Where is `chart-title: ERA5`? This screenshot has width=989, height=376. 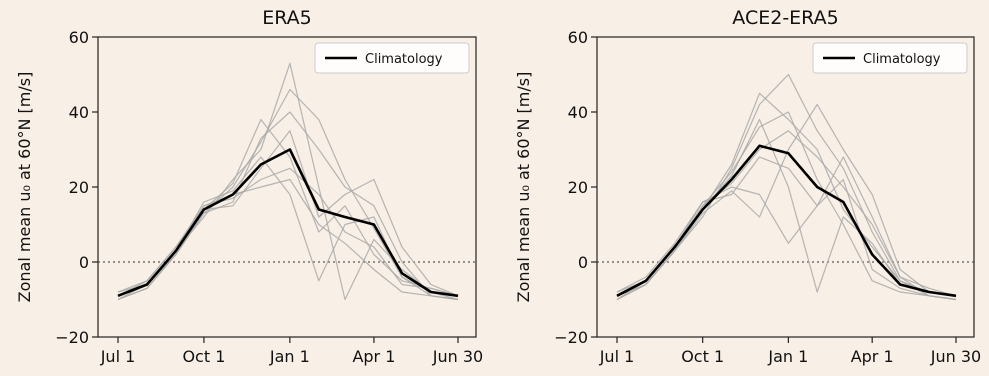 chart-title: ERA5 is located at coordinates (287, 18).